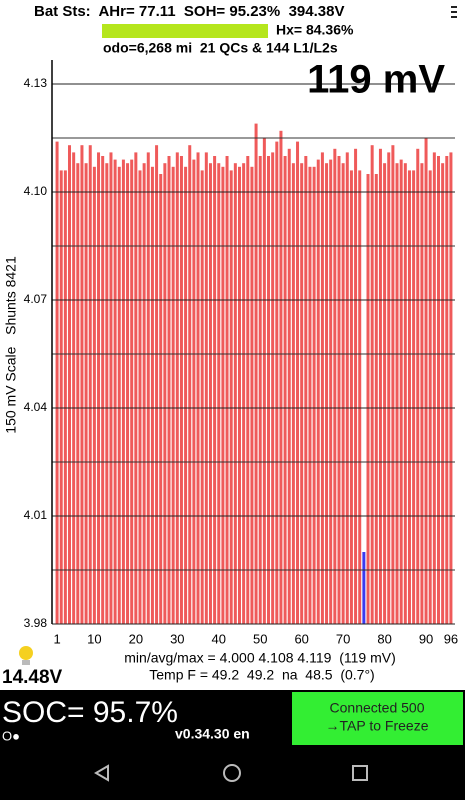 The width and height of the screenshot is (465, 800). I want to click on freeze-action: →TAP to Freeze, so click(377, 726).